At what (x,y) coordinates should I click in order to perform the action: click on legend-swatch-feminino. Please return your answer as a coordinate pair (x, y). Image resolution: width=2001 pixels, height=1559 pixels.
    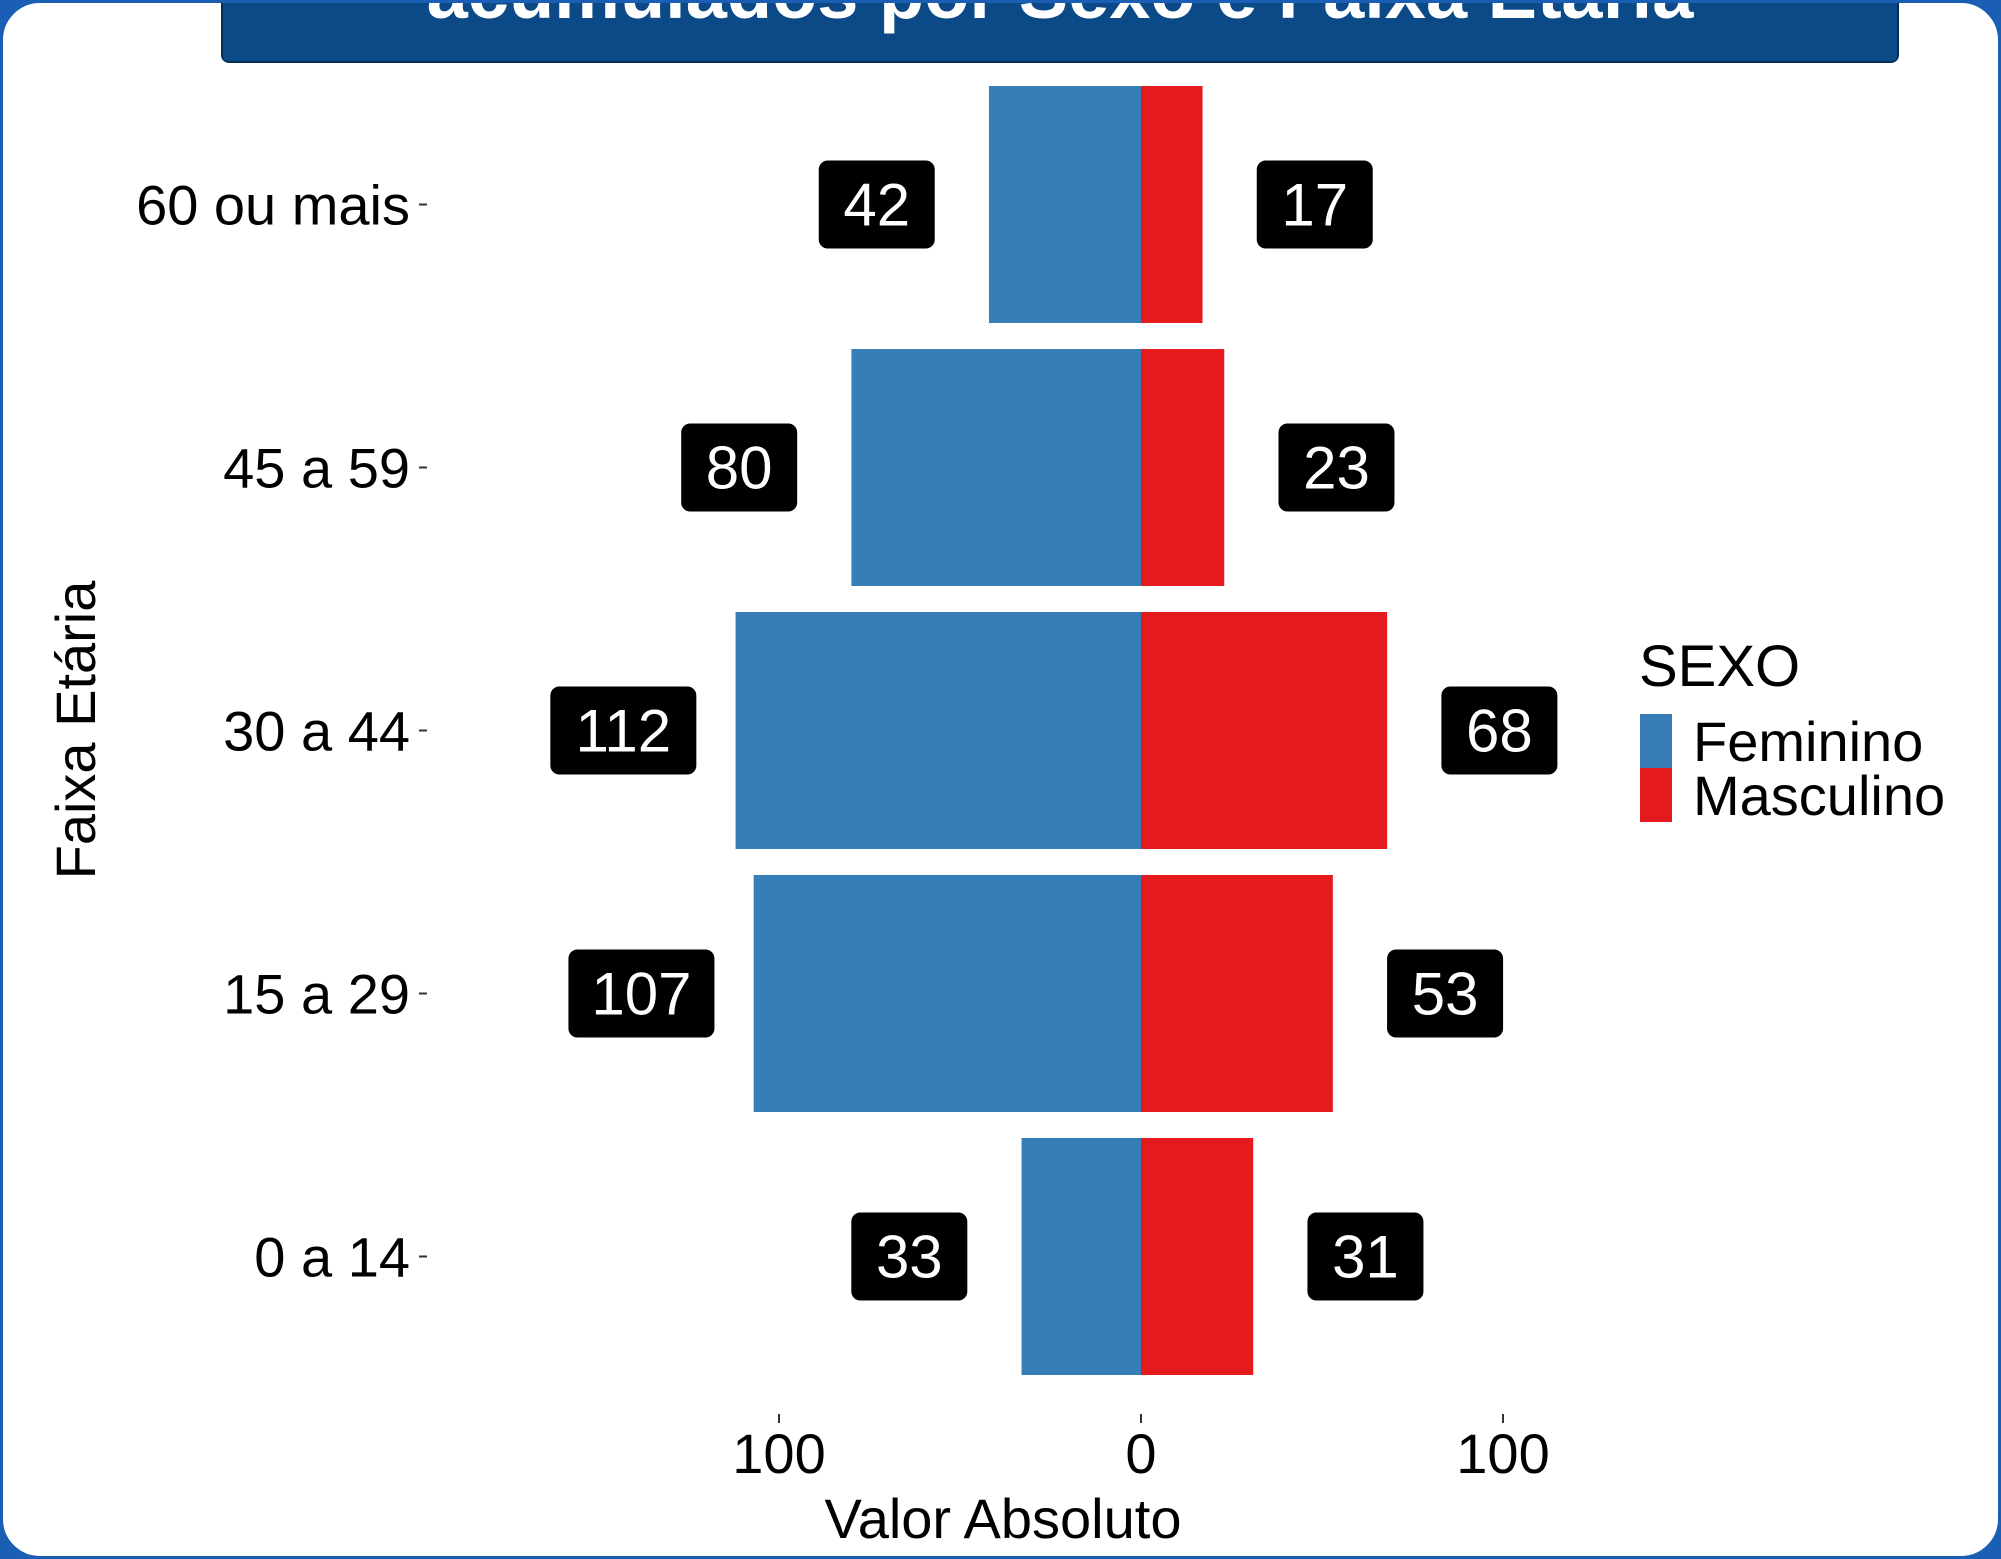
    Looking at the image, I should click on (1656, 741).